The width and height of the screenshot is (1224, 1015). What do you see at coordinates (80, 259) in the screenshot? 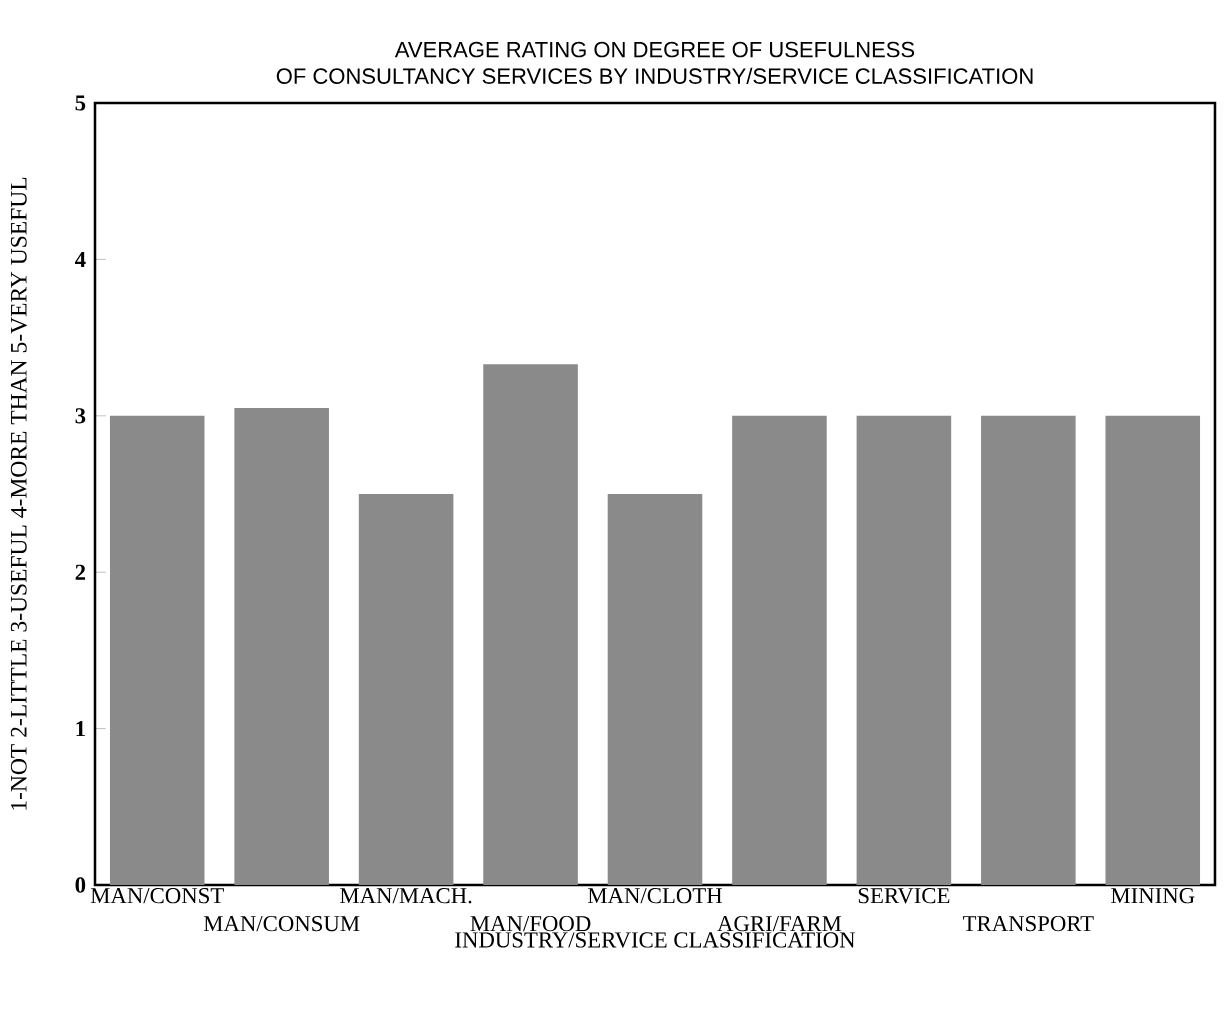
I see `y-tick-label: 4` at bounding box center [80, 259].